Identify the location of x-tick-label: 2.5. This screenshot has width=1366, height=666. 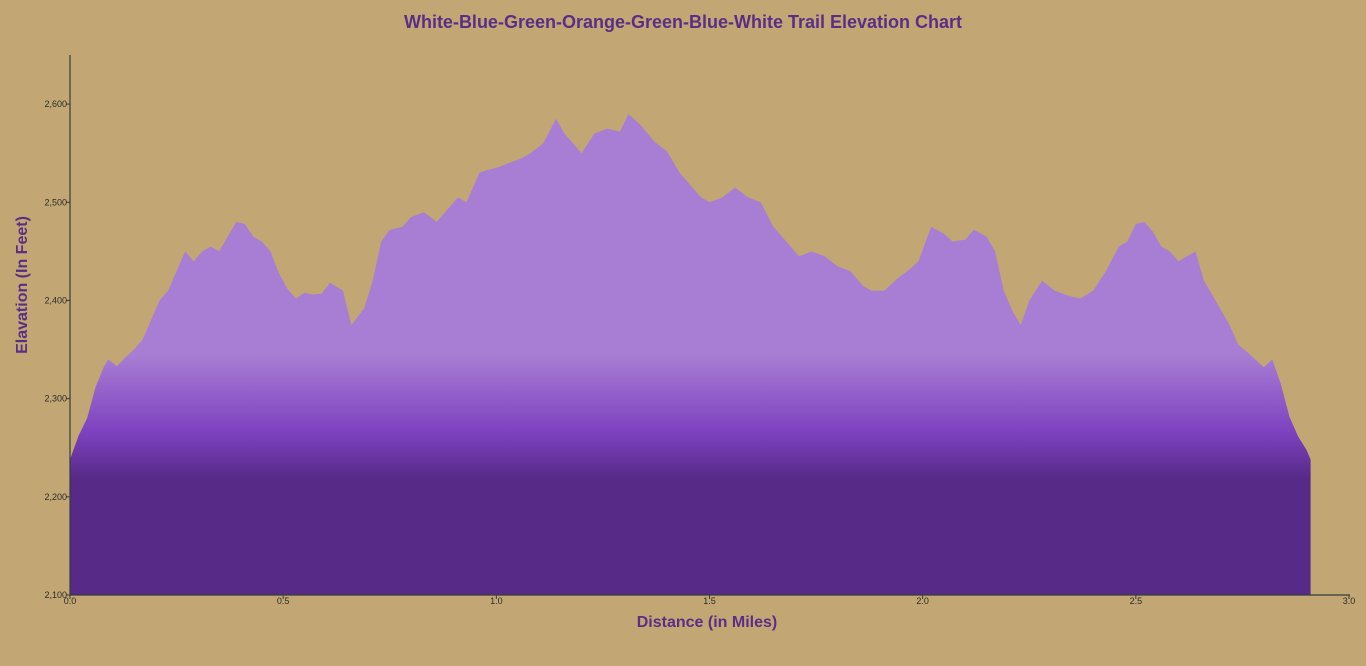
(1136, 601).